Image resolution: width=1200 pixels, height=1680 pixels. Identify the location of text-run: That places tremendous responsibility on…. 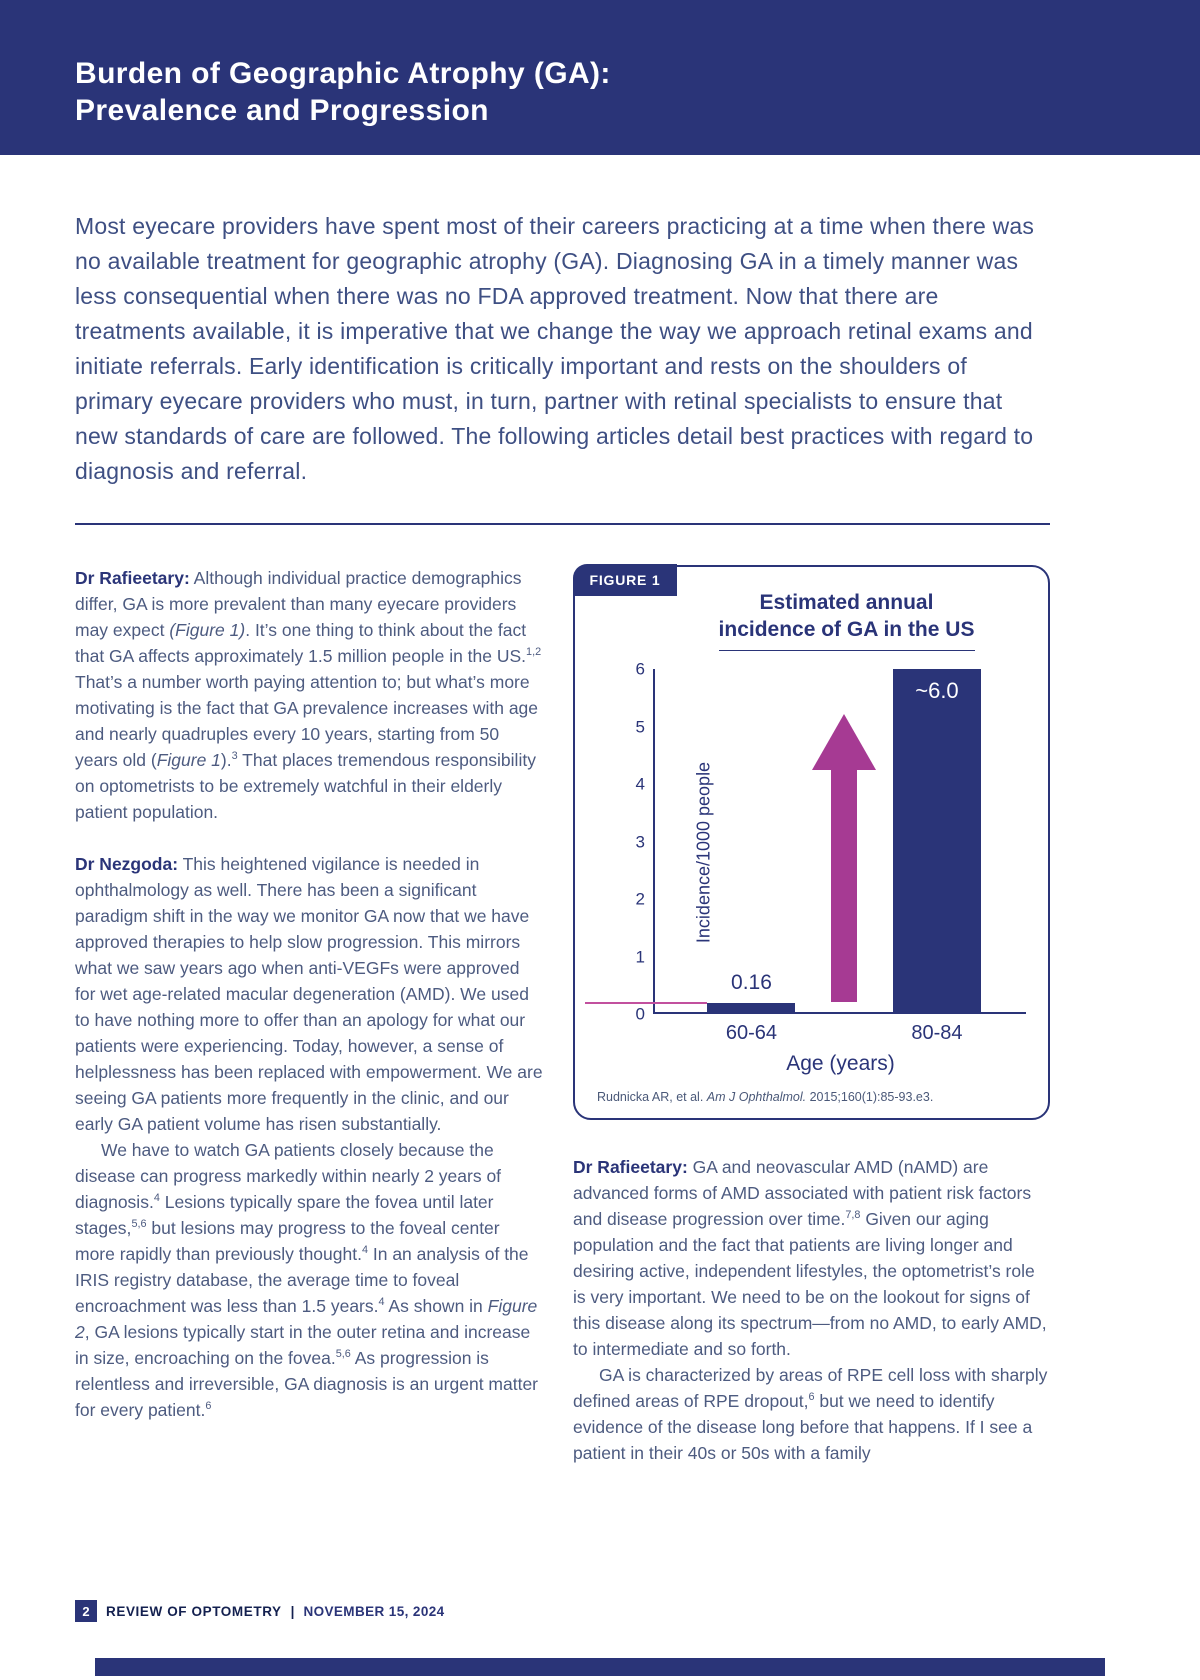
(305, 785).